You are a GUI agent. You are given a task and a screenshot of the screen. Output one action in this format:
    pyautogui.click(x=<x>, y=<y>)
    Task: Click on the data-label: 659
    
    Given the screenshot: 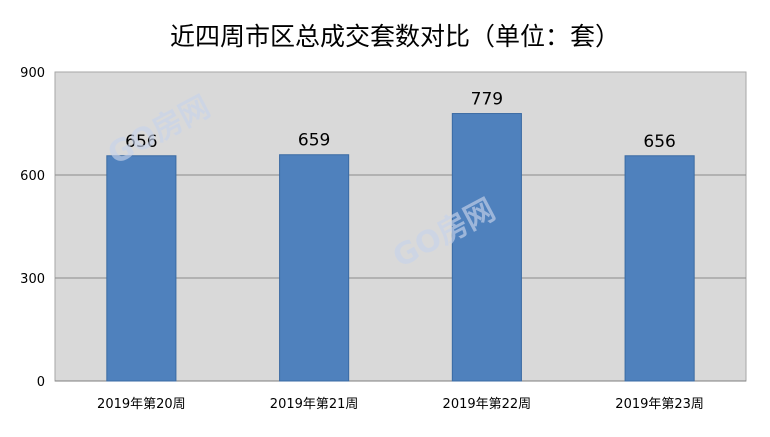 What is the action you would take?
    pyautogui.click(x=314, y=141)
    